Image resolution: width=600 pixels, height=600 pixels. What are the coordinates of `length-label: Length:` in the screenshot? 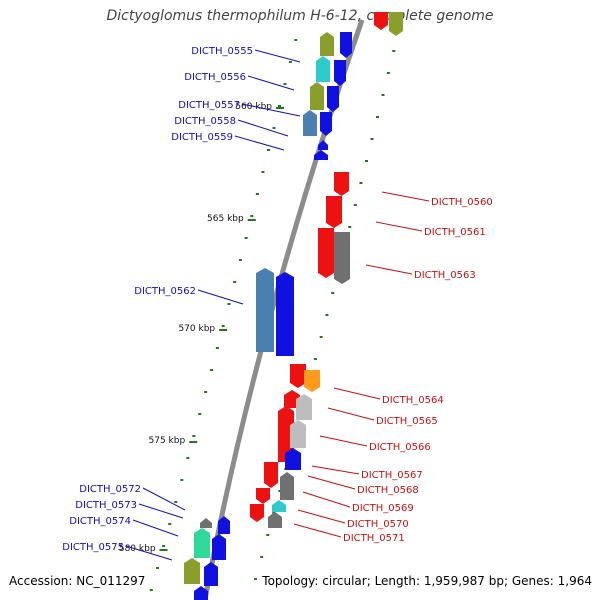 It's located at (397, 581).